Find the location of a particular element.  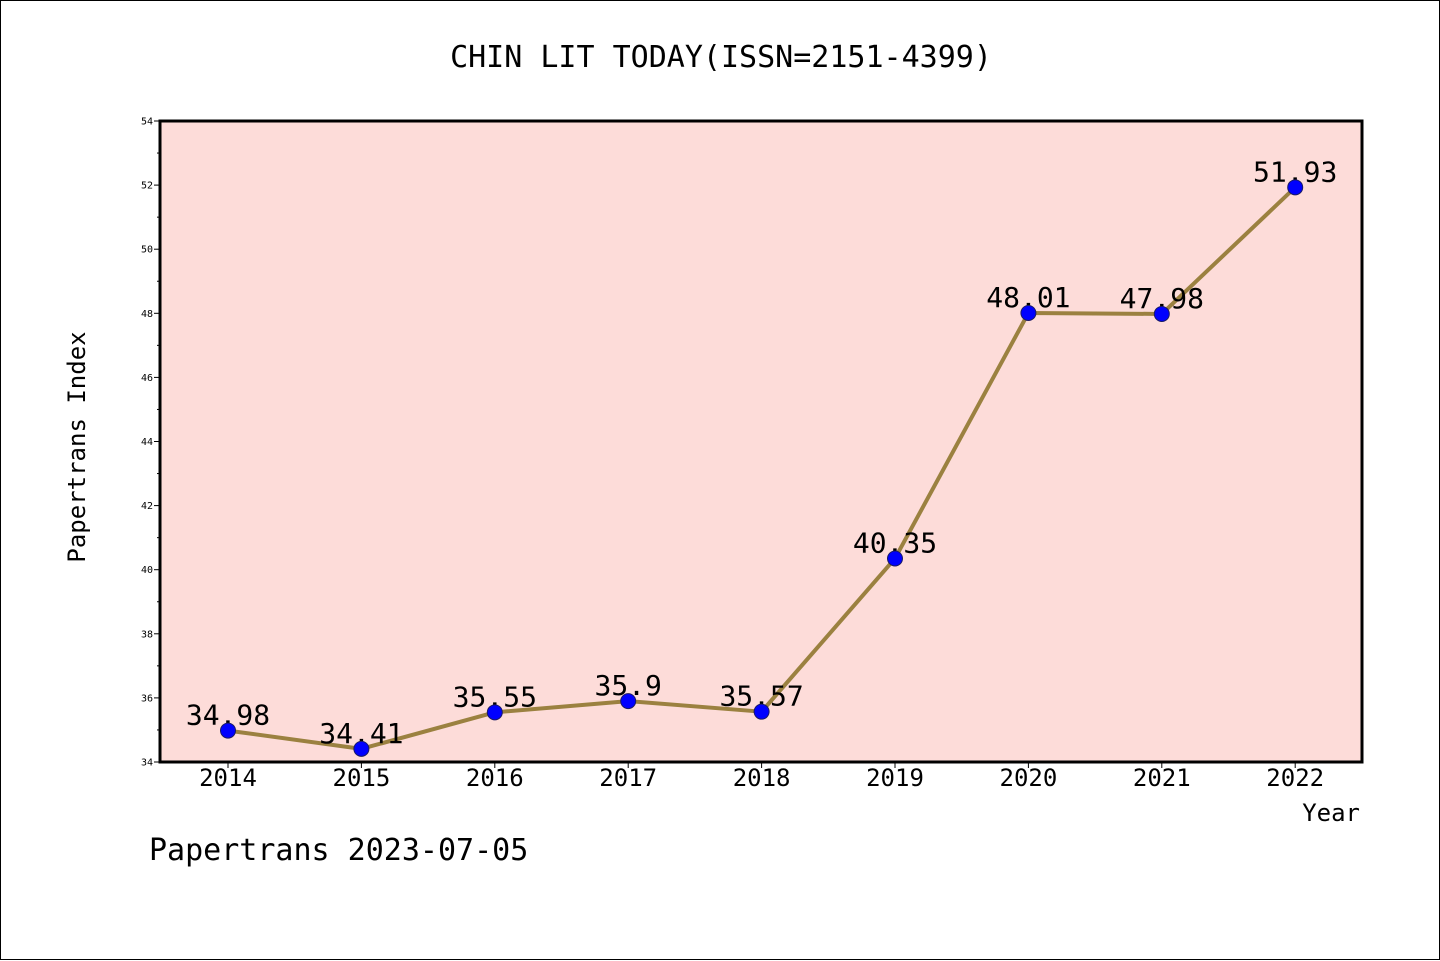

x-tick-label: 2022 is located at coordinates (1295, 778).